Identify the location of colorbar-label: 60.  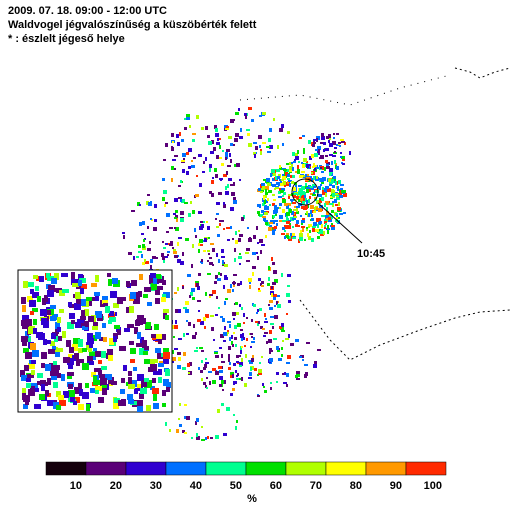
(276, 486).